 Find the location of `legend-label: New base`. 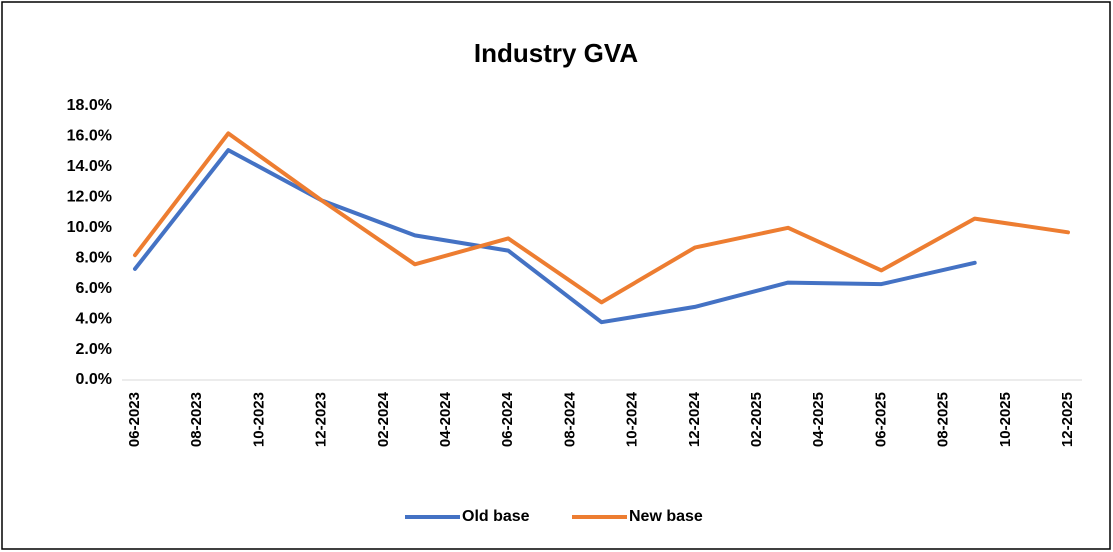

legend-label: New base is located at coordinates (666, 516).